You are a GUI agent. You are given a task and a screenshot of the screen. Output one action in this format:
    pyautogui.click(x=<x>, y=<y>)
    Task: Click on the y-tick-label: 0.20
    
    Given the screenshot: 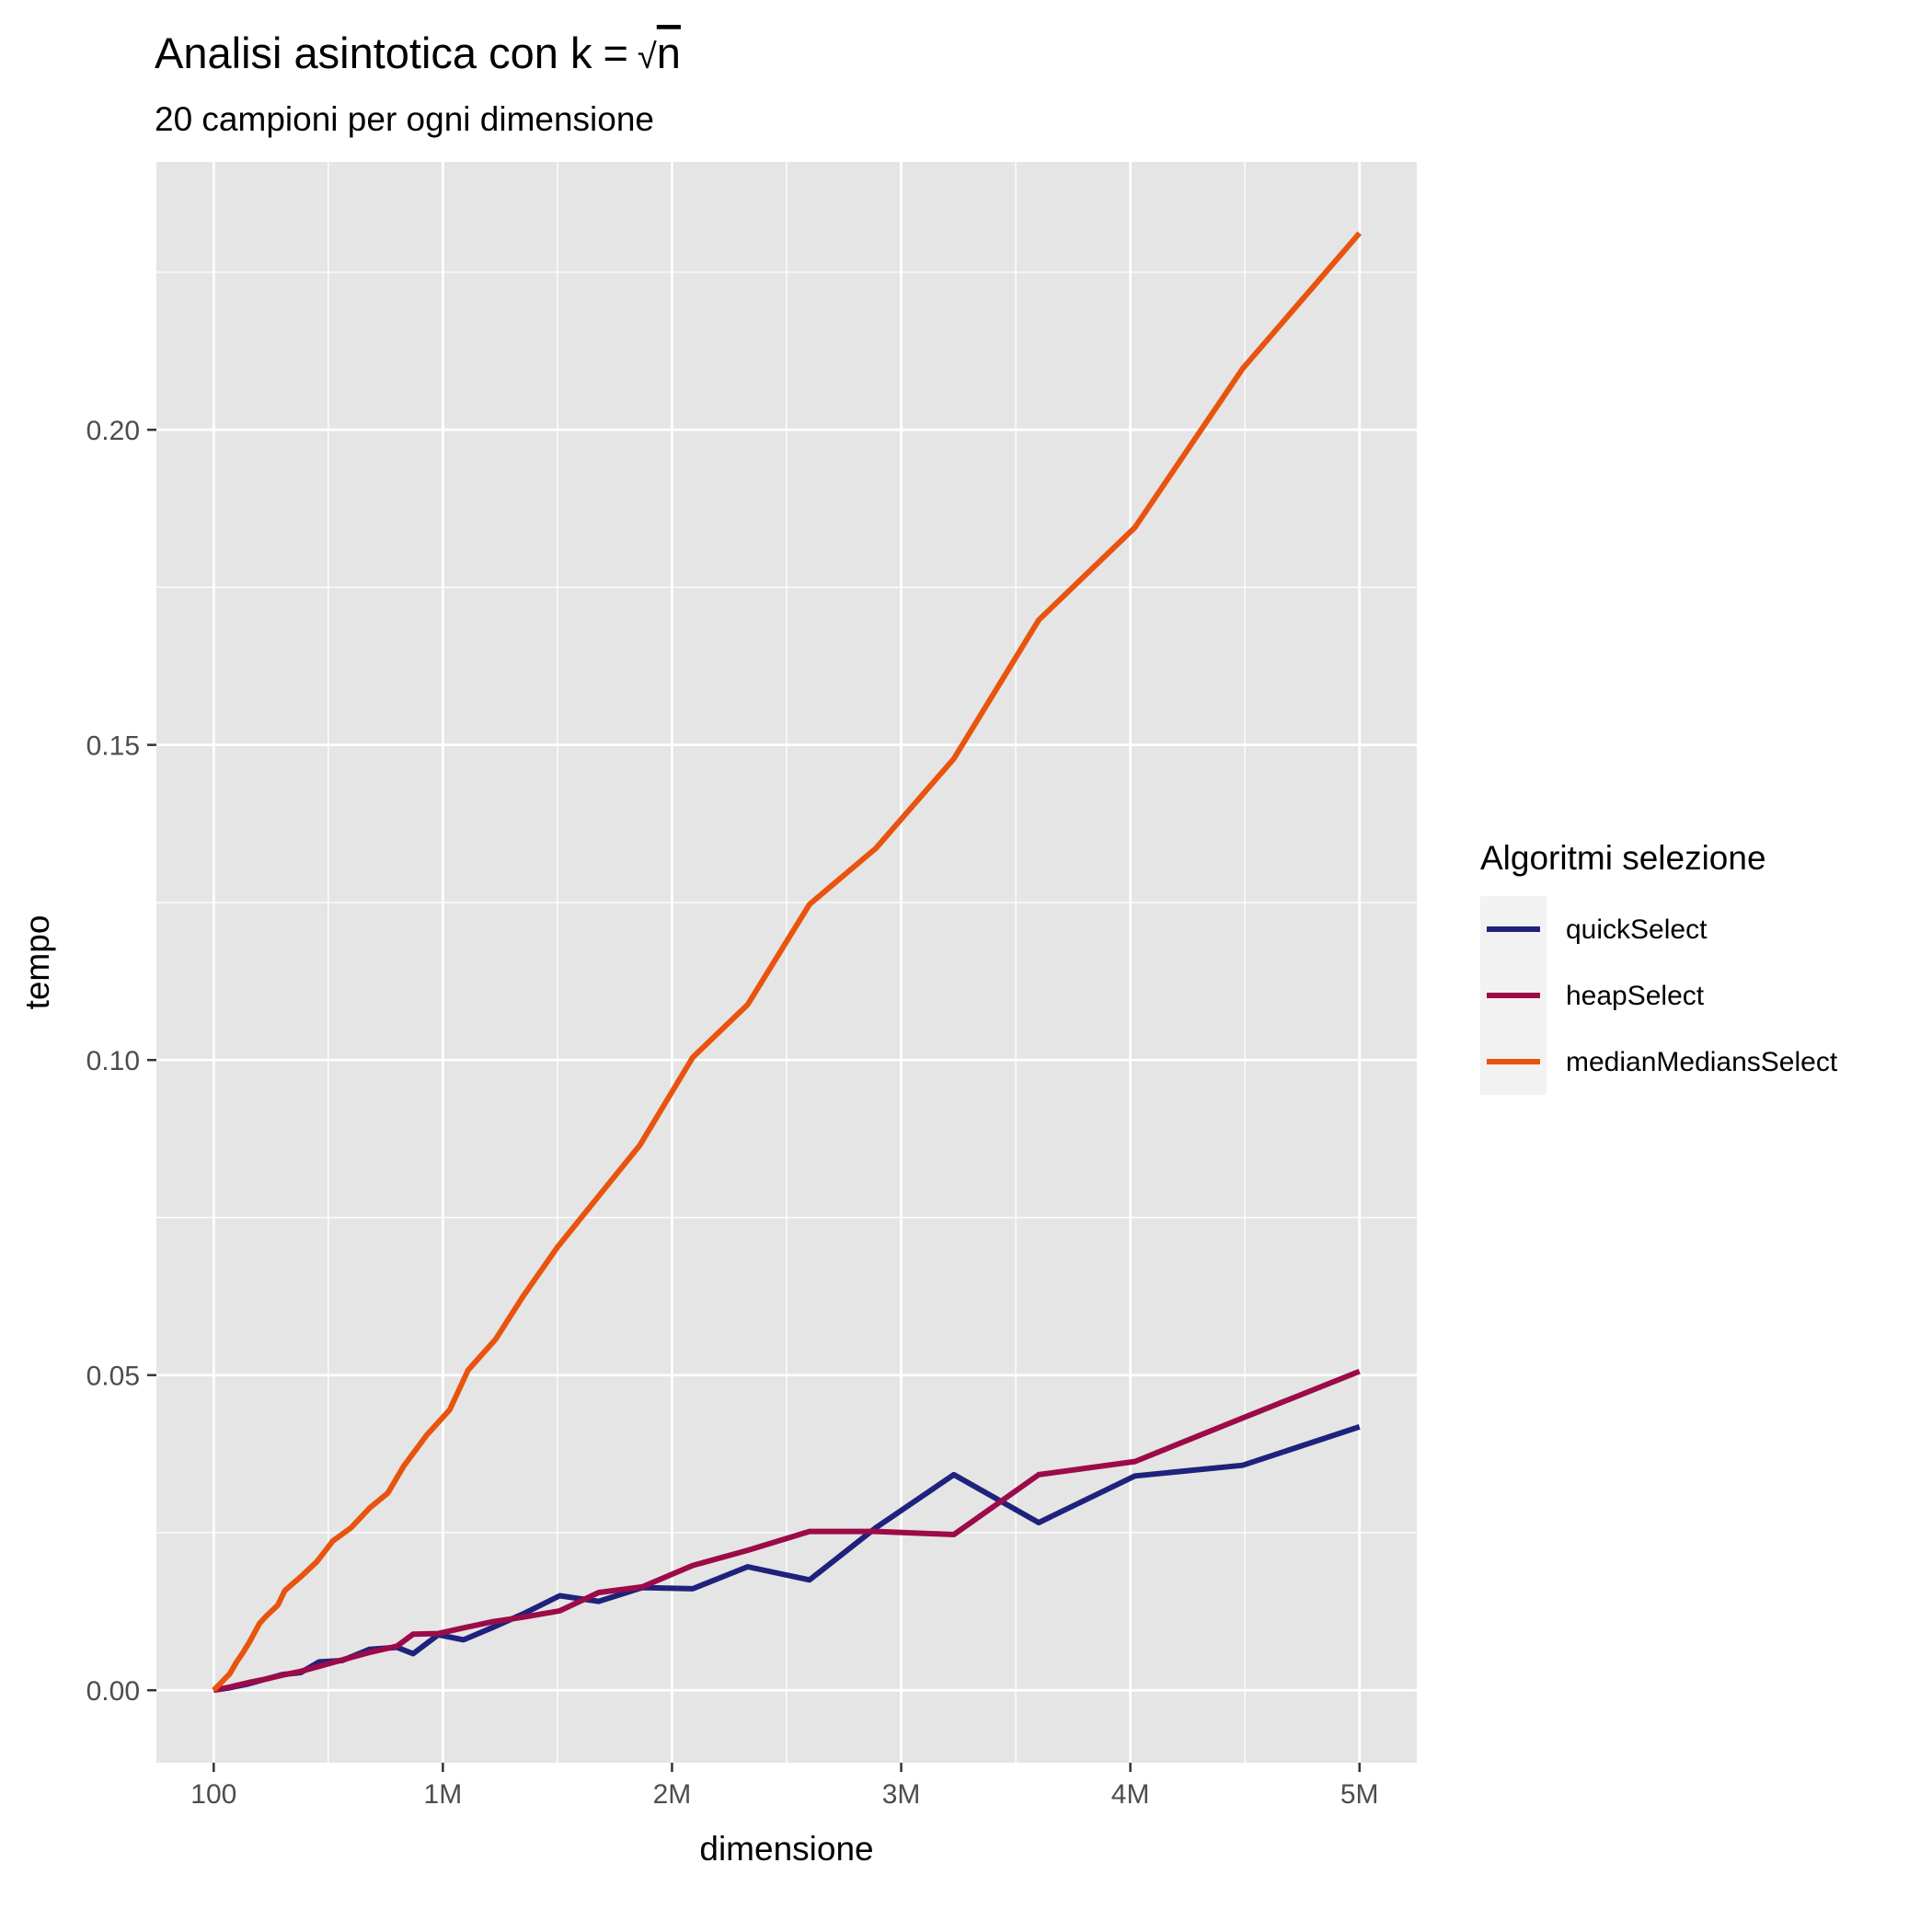 What is the action you would take?
    pyautogui.click(x=113, y=431)
    